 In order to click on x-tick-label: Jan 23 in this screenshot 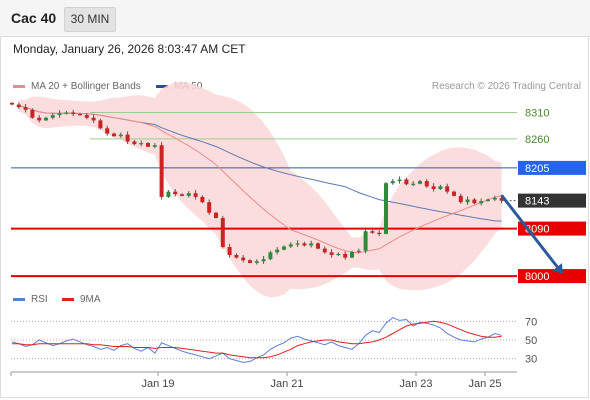, I will do `click(415, 384)`.